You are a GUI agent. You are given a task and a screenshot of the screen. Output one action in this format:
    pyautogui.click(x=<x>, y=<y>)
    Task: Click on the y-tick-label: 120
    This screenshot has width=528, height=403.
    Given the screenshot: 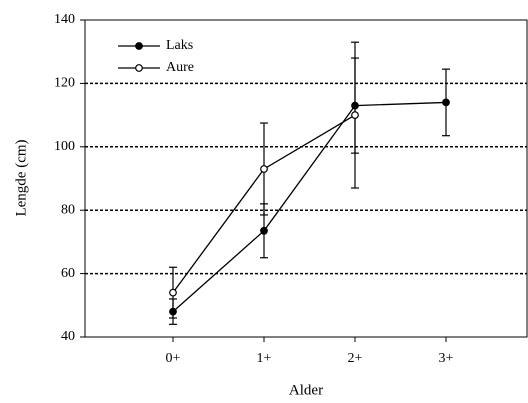 What is the action you would take?
    pyautogui.click(x=64, y=83)
    